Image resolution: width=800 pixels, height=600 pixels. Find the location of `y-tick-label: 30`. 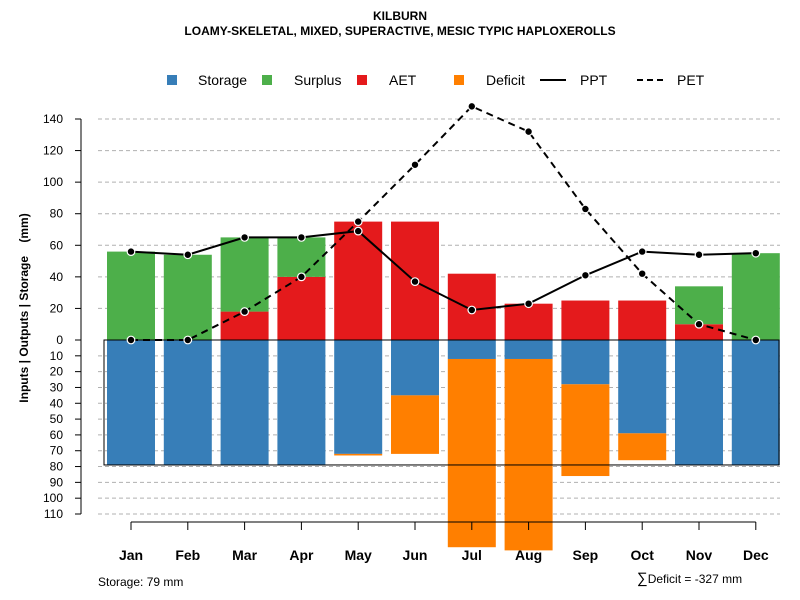

y-tick-label: 30 is located at coordinates (57, 387).